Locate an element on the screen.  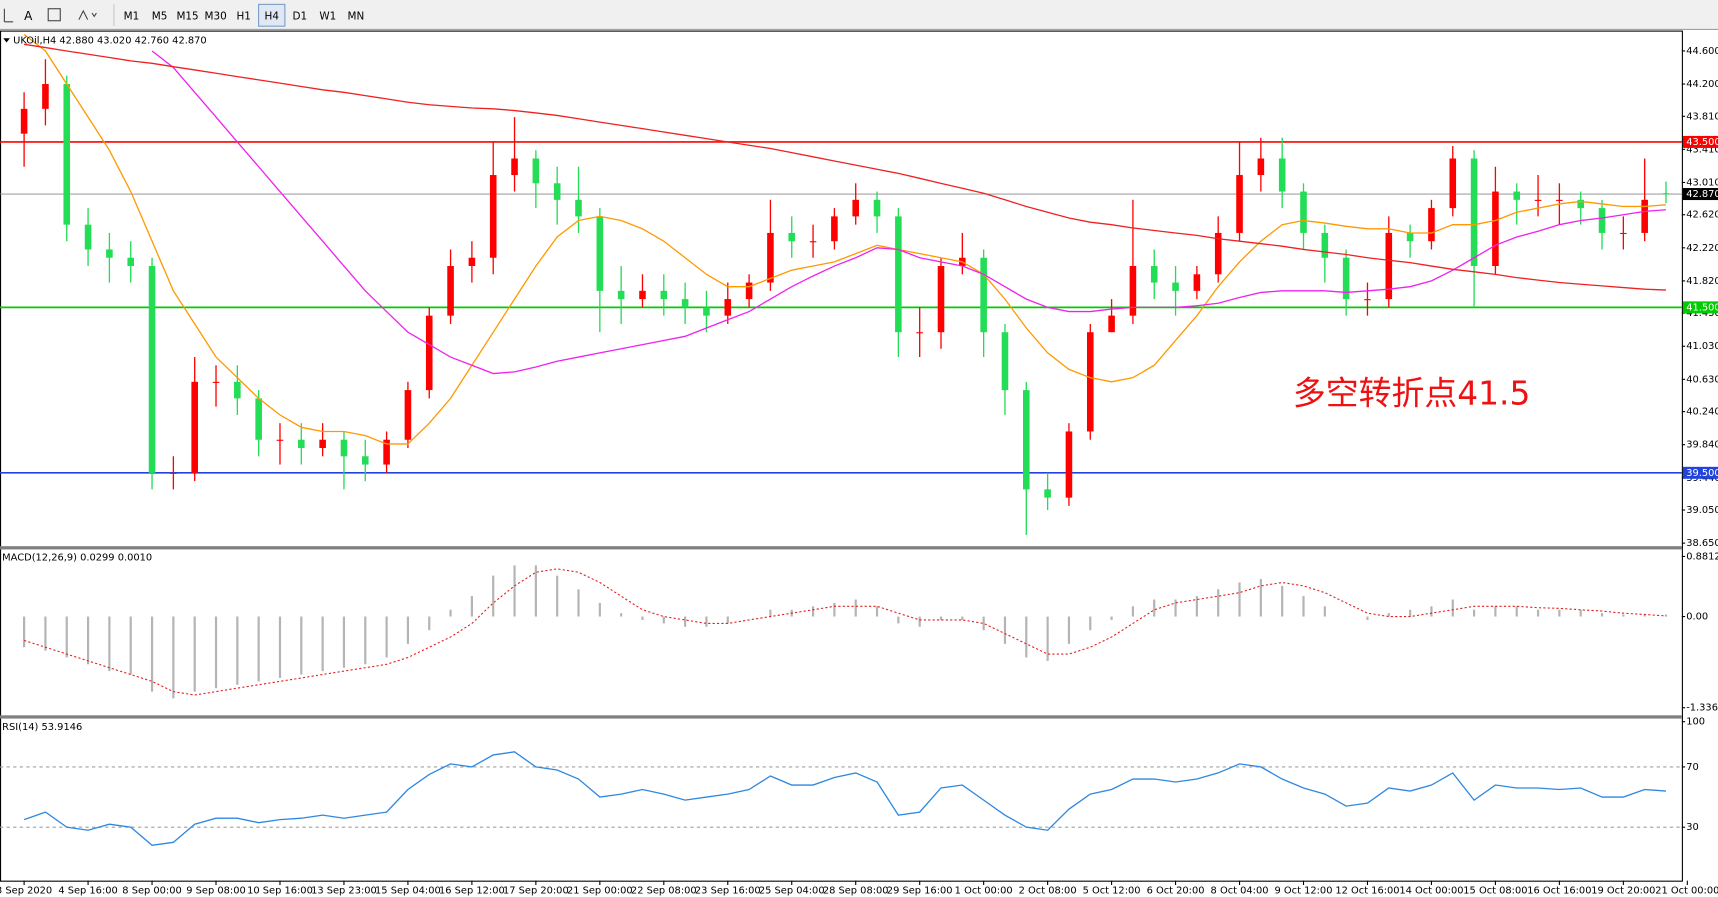
toolbar-background is located at coordinates (859, 15).